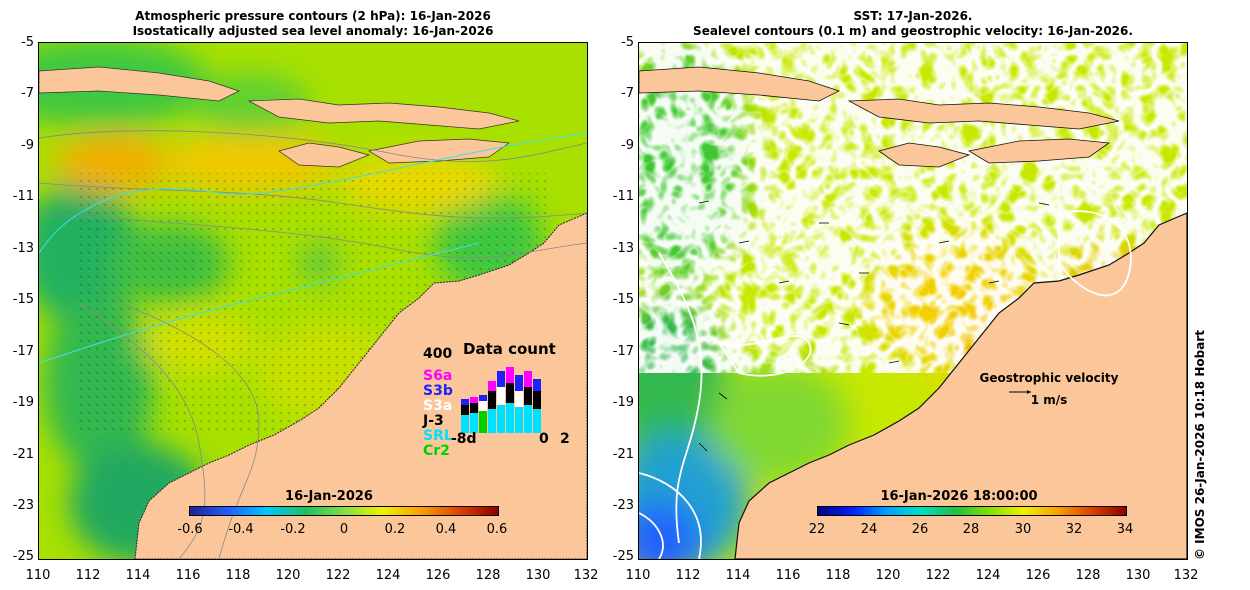 This screenshot has height=590, width=1250. What do you see at coordinates (497, 529) in the screenshot?
I see `left-cbar-label: 0.6` at bounding box center [497, 529].